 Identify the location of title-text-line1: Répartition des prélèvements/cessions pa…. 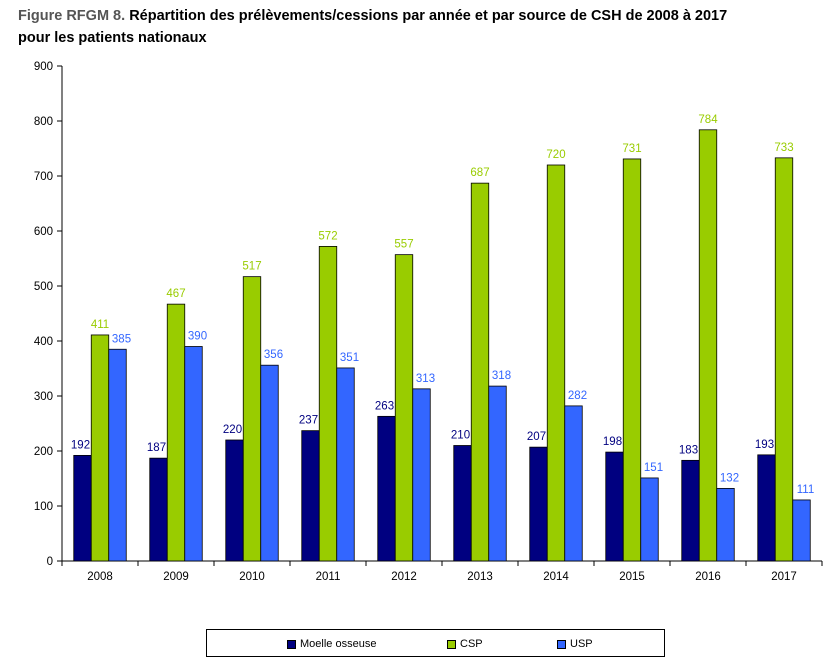
(428, 16).